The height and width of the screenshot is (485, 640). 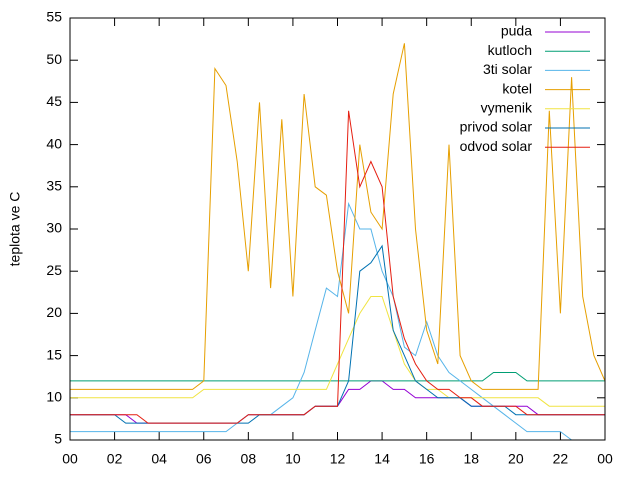 What do you see at coordinates (54, 143) in the screenshot?
I see `y-tick-label: 40` at bounding box center [54, 143].